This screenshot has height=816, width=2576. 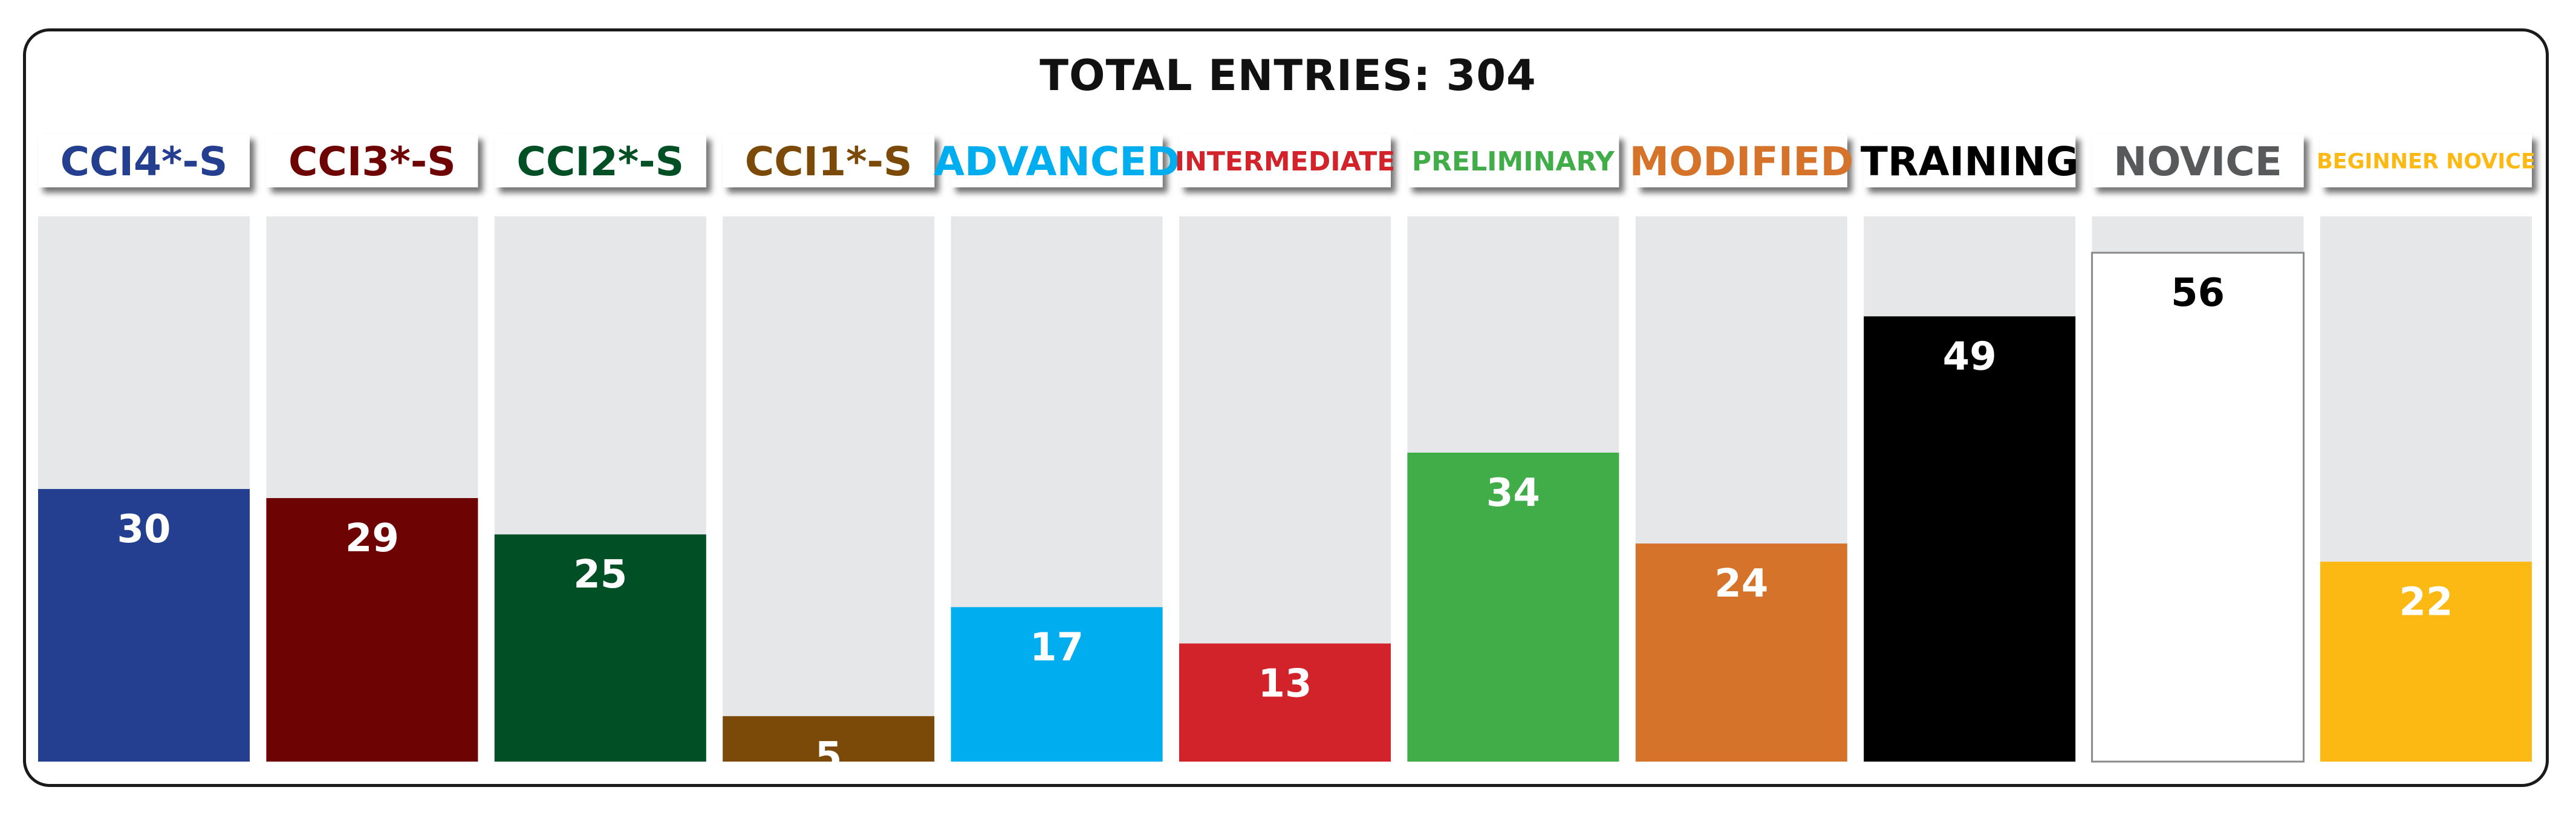 I want to click on category-label-advanced: ADVANCED, so click(x=1057, y=161).